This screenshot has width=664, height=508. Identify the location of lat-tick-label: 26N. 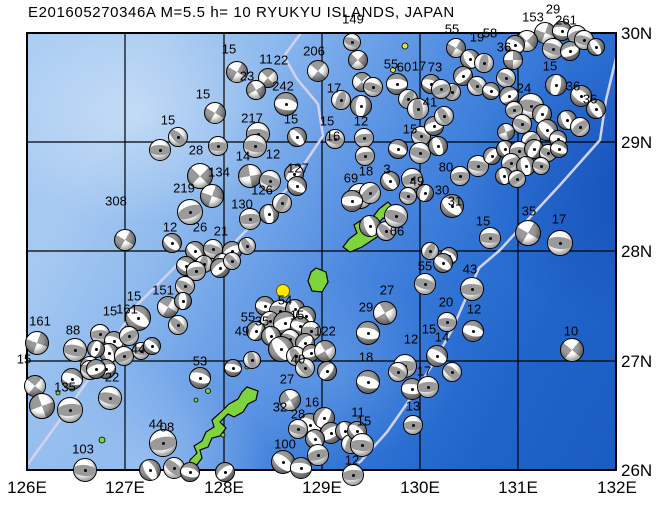
(637, 470).